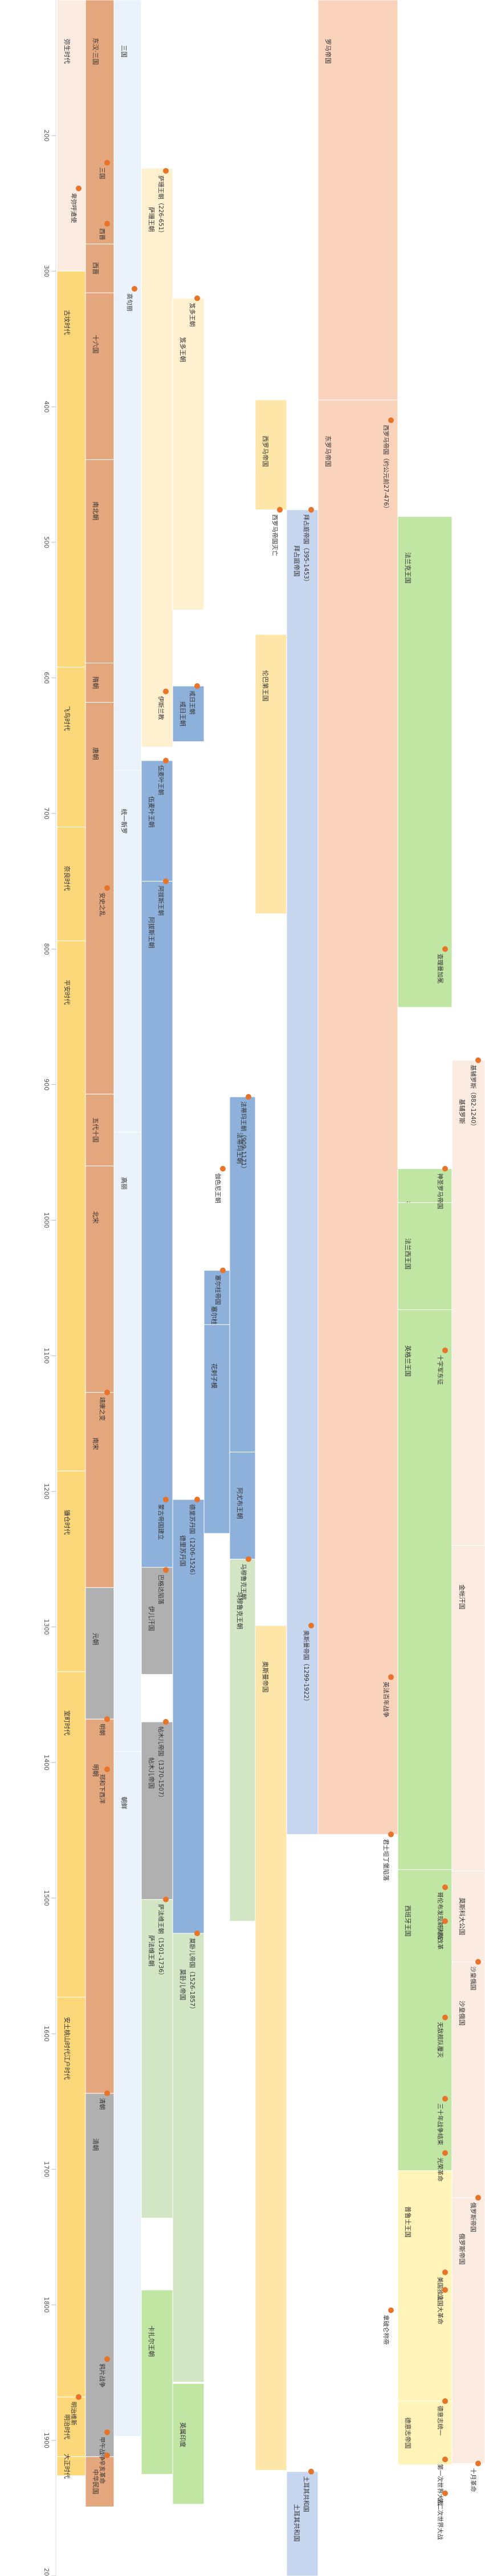 This screenshot has width=485, height=2576. What do you see at coordinates (462, 1111) in the screenshot?
I see `period-label: 基辅罗斯` at bounding box center [462, 1111].